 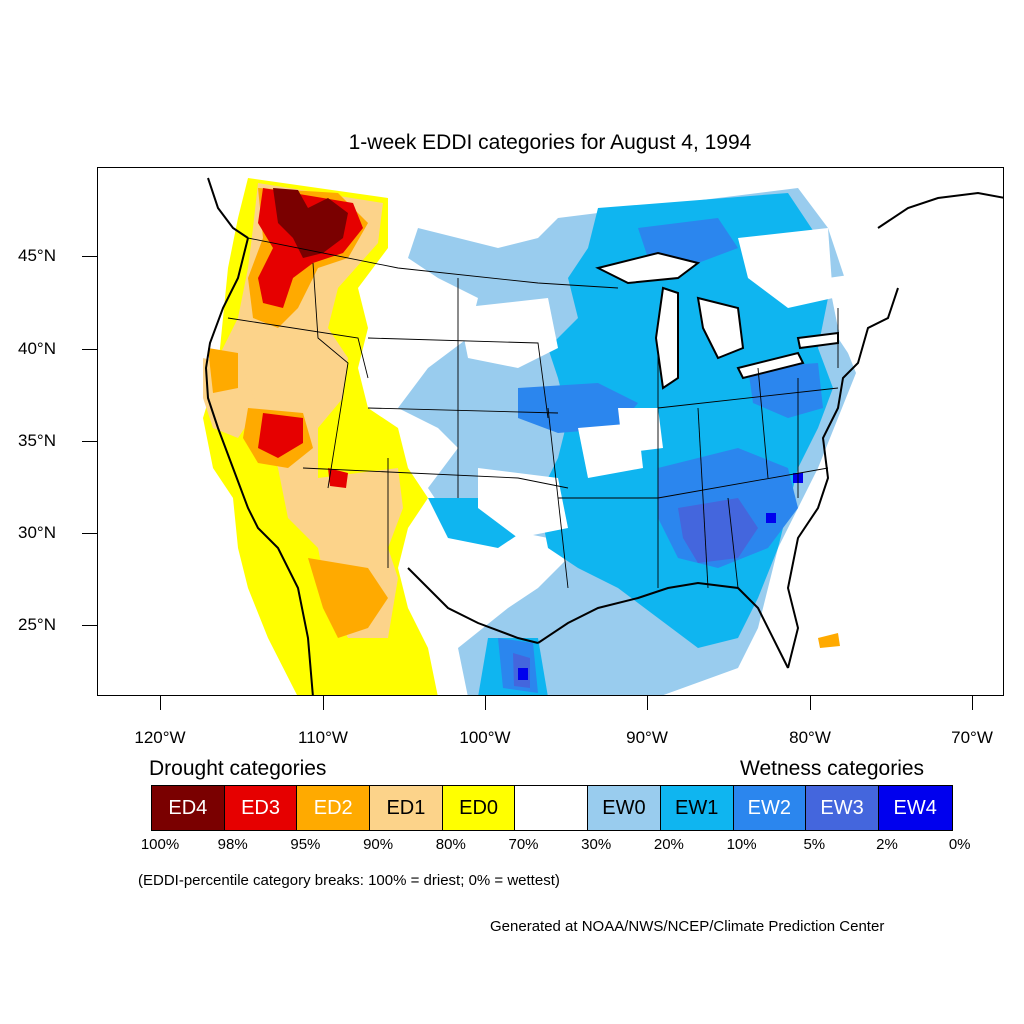 I want to click on legend-percent-label: 30%, so click(x=596, y=844).